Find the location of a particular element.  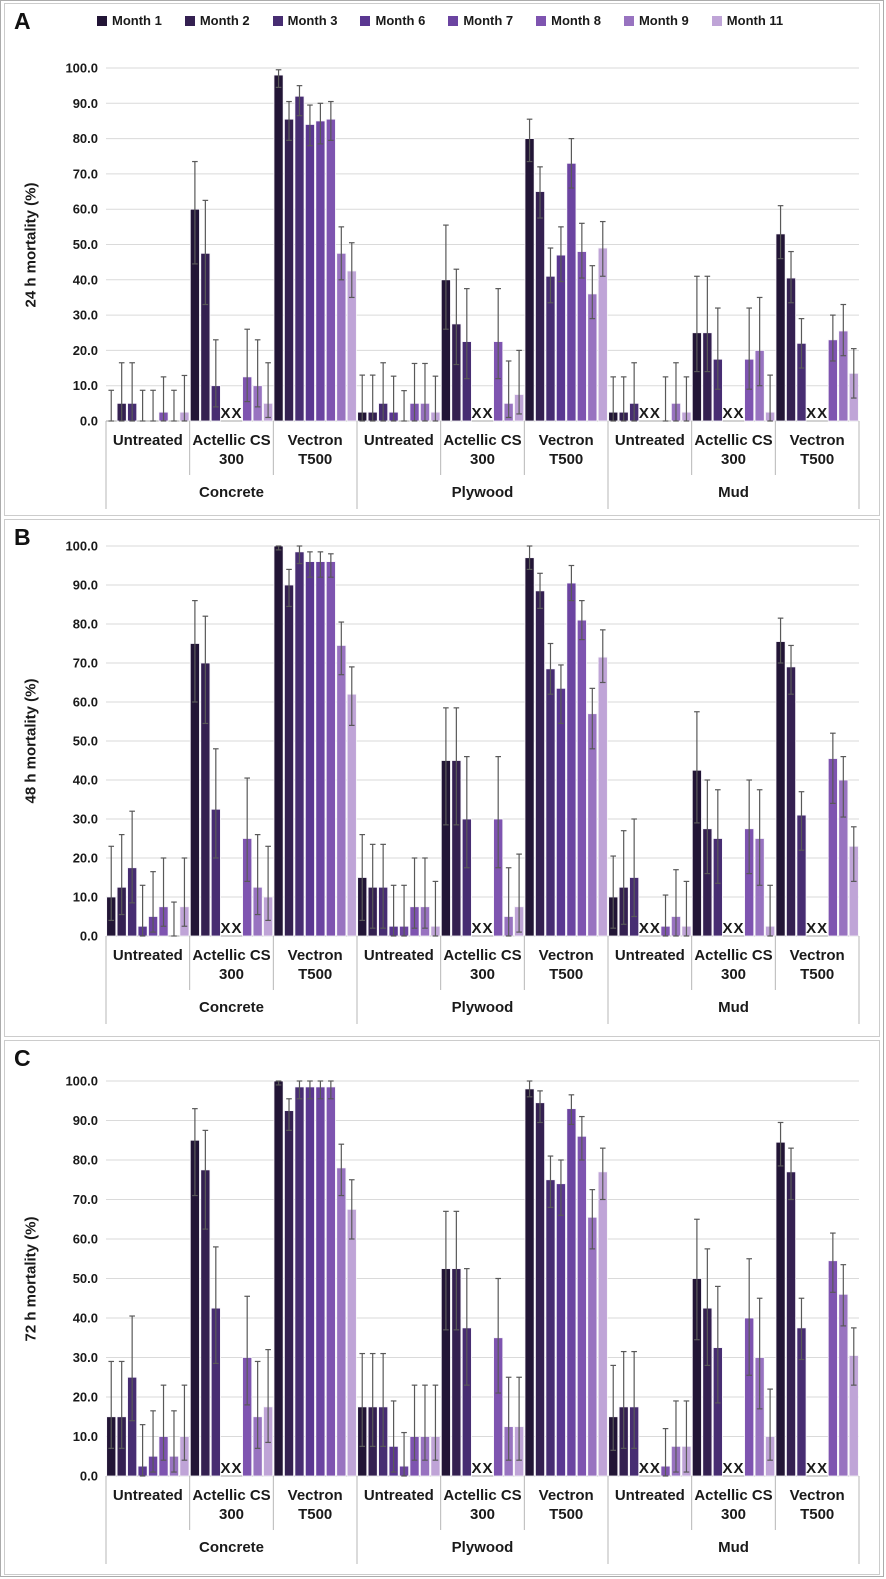

legend-label: Month 2 is located at coordinates (224, 20).